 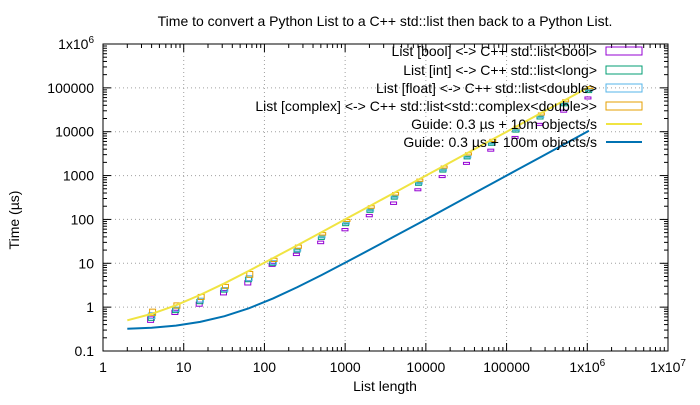 I want to click on x-tick-label: 100, so click(x=265, y=367).